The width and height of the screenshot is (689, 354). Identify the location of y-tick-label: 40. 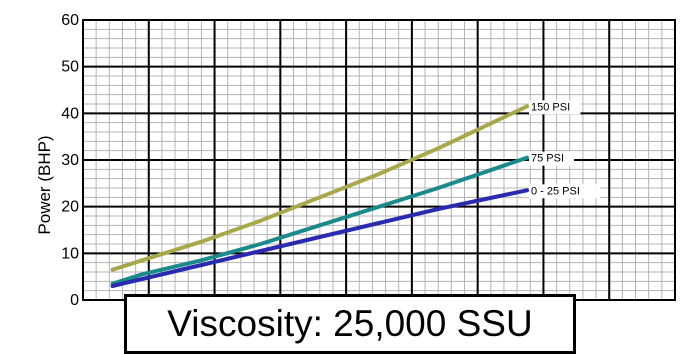
(70, 113).